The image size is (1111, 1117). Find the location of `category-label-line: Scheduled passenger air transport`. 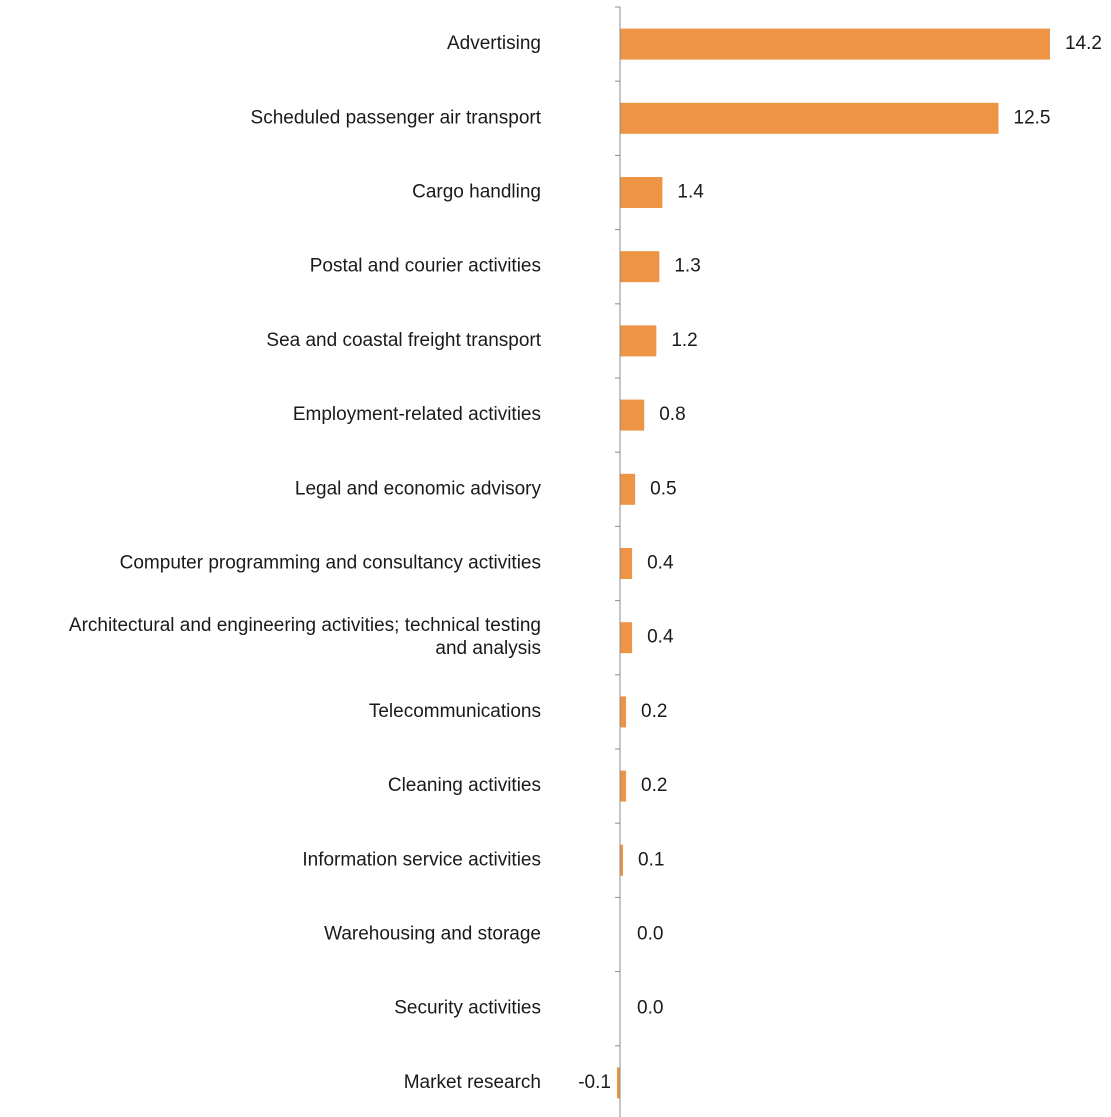

category-label-line: Scheduled passenger air transport is located at coordinates (396, 117).